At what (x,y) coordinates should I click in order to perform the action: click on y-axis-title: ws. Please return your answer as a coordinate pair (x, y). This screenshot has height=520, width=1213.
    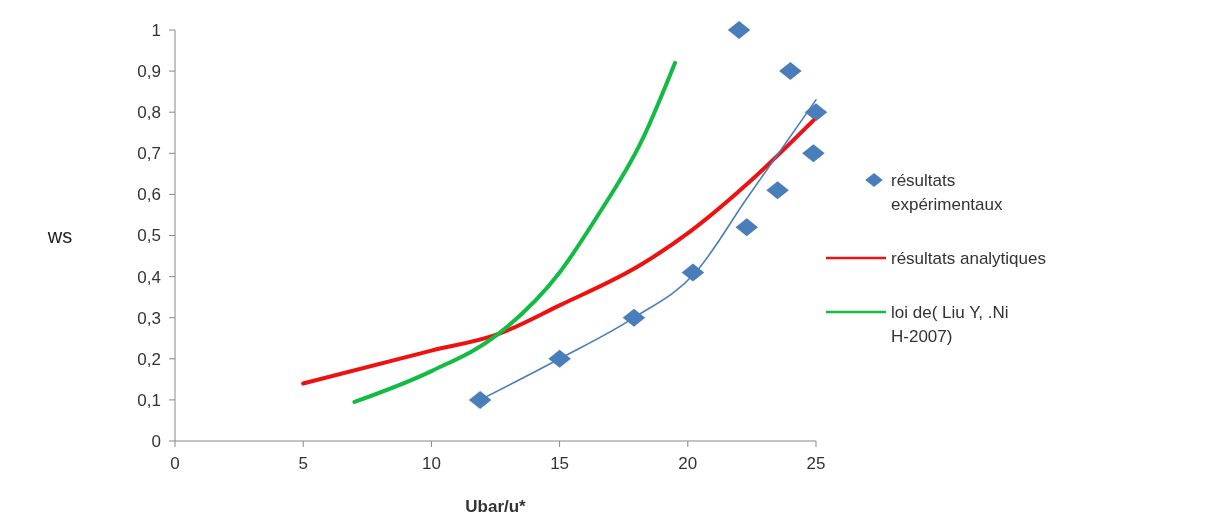
    Looking at the image, I should click on (59, 235).